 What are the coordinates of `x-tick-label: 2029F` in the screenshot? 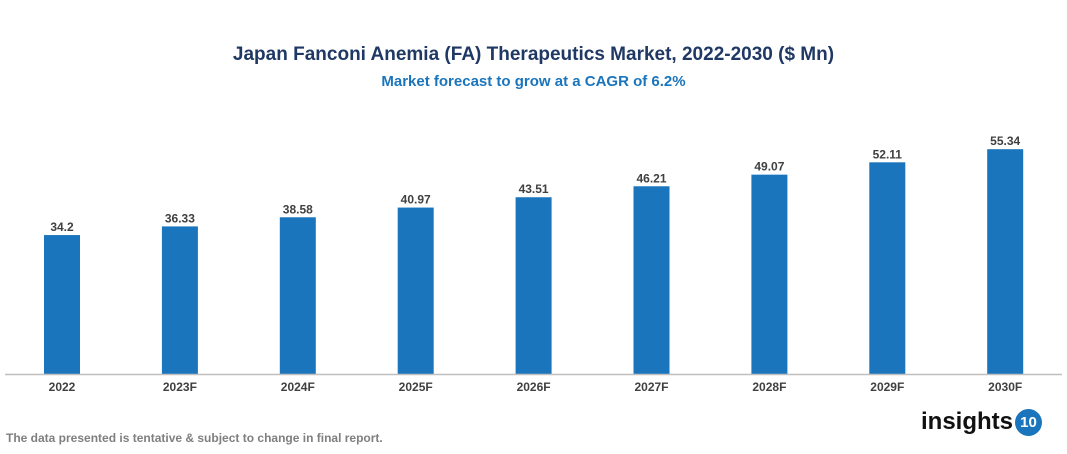 It's located at (887, 387).